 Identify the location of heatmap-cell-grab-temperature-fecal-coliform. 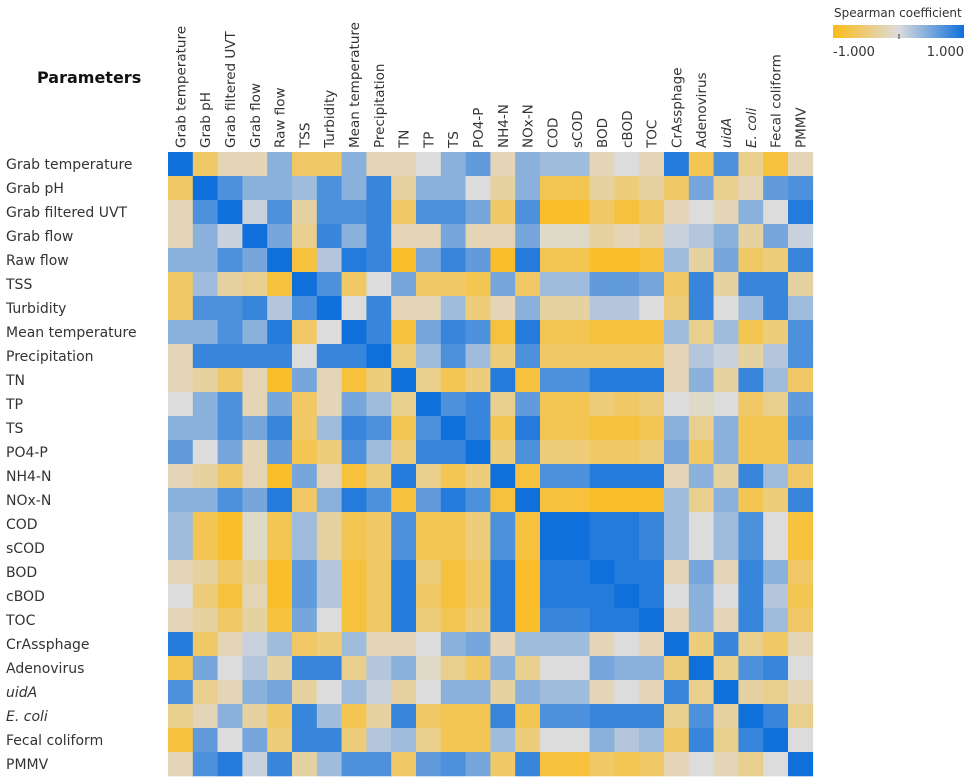
(776, 164).